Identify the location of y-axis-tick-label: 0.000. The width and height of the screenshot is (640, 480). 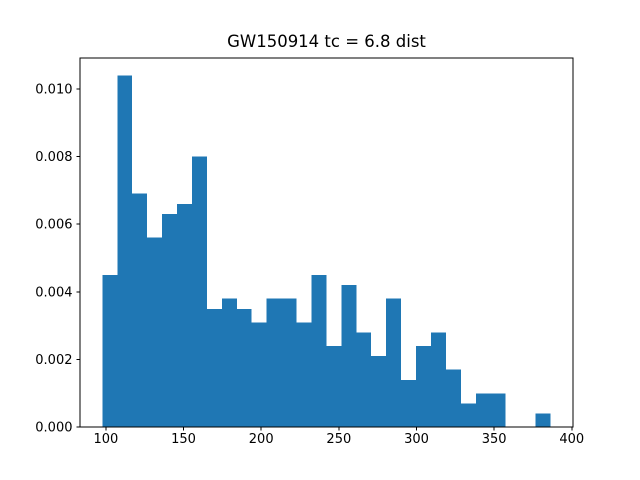
(53, 428).